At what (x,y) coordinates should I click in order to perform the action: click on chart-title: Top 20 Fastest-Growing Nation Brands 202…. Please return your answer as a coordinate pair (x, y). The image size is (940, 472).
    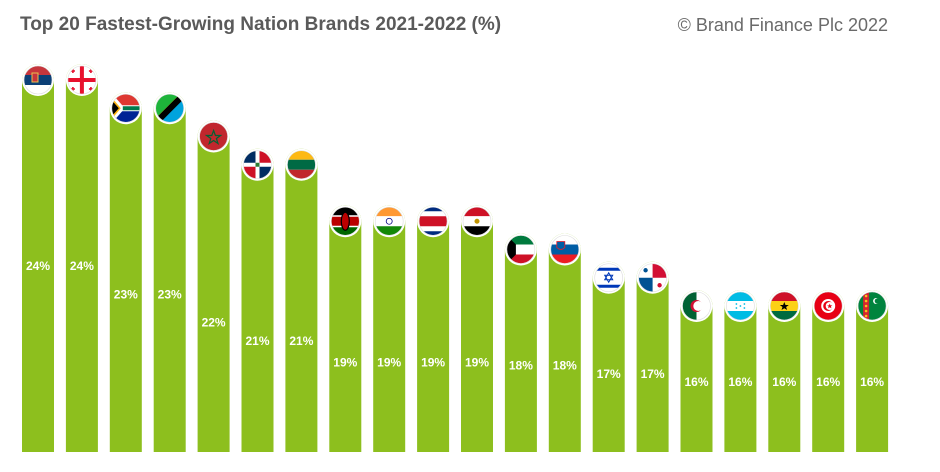
    Looking at the image, I should click on (261, 24).